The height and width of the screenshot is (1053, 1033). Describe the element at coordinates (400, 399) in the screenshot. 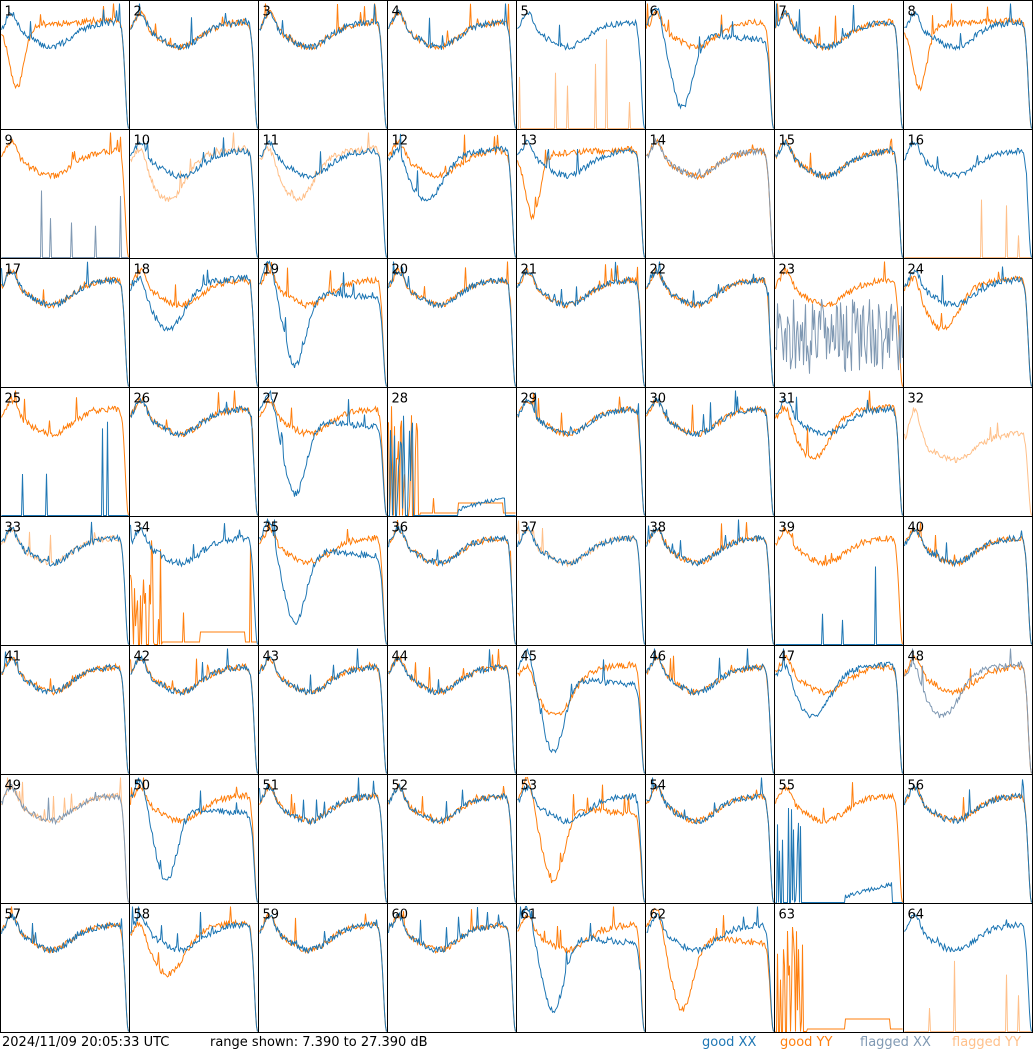

I see `panel-label: 28` at that location.